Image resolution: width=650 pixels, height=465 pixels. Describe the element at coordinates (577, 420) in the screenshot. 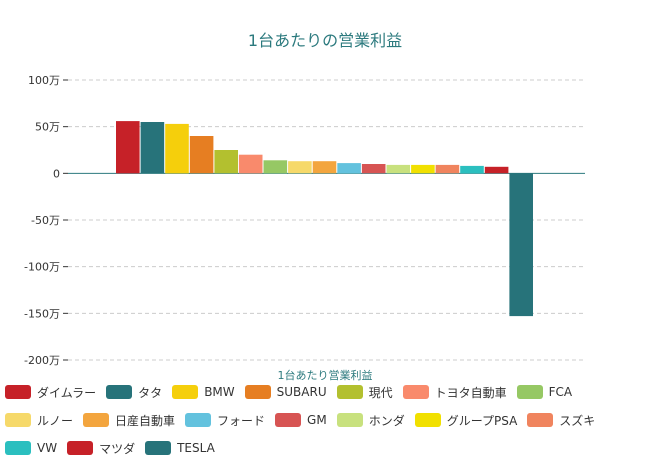

I see `legend-label: スズキ` at that location.